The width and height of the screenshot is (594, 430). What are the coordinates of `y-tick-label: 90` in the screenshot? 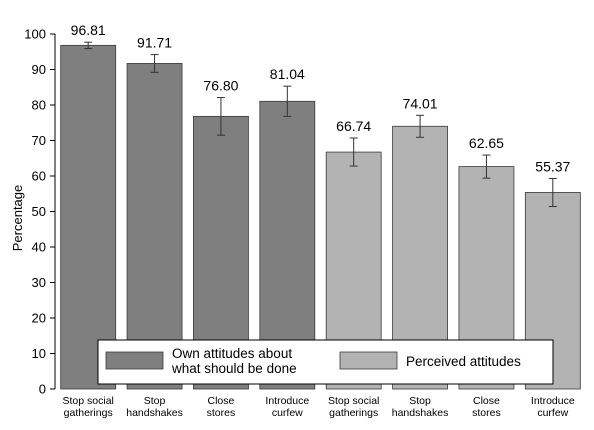 It's located at (39, 69).